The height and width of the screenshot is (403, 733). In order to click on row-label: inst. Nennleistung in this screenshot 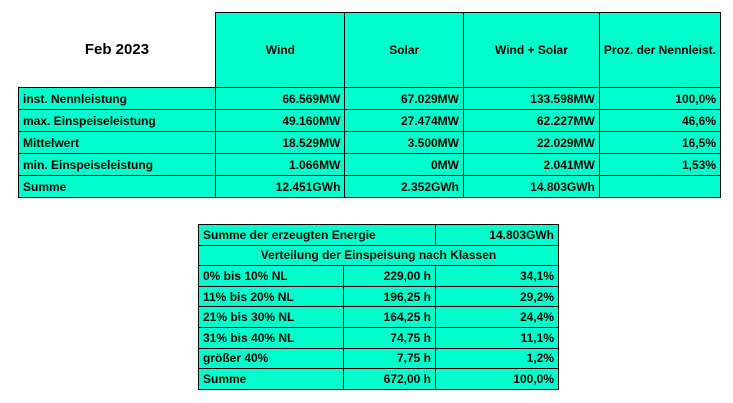, I will do `click(117, 98)`.